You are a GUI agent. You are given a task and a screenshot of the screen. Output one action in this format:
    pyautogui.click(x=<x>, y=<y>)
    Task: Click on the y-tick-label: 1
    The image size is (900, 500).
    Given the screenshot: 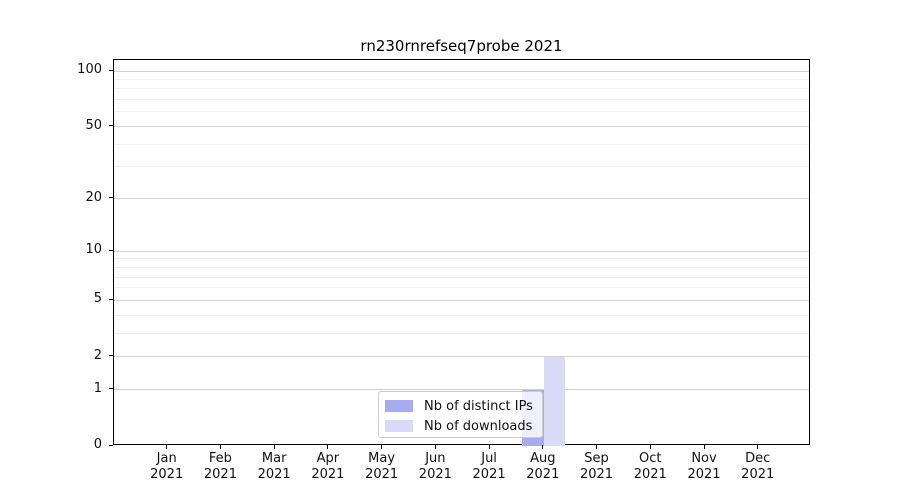 What is the action you would take?
    pyautogui.click(x=97, y=388)
    